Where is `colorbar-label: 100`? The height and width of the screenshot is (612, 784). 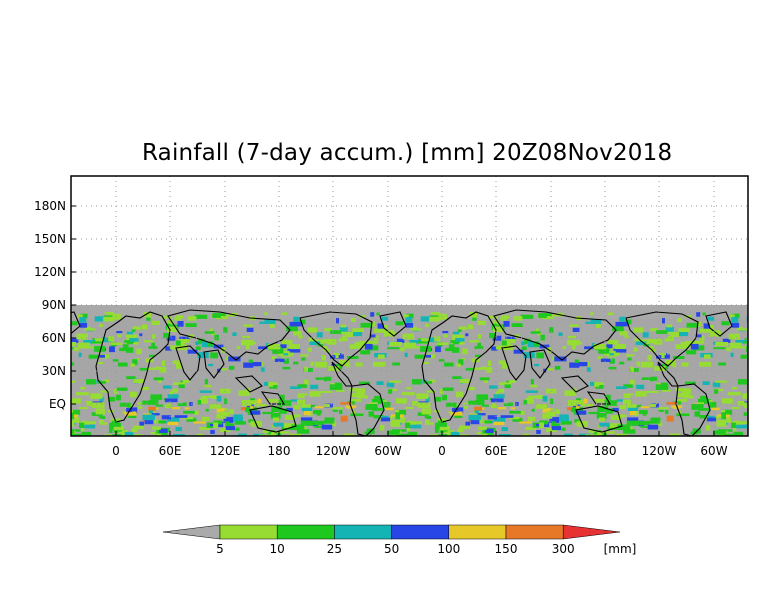 colorbar-label: 100 is located at coordinates (448, 549).